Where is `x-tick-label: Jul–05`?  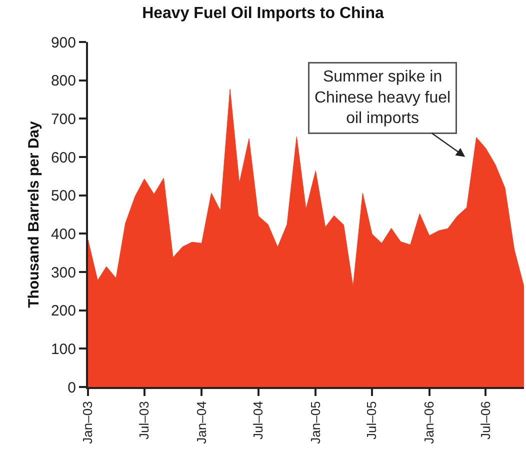 x-tick-label: Jul–05 is located at coordinates (372, 420).